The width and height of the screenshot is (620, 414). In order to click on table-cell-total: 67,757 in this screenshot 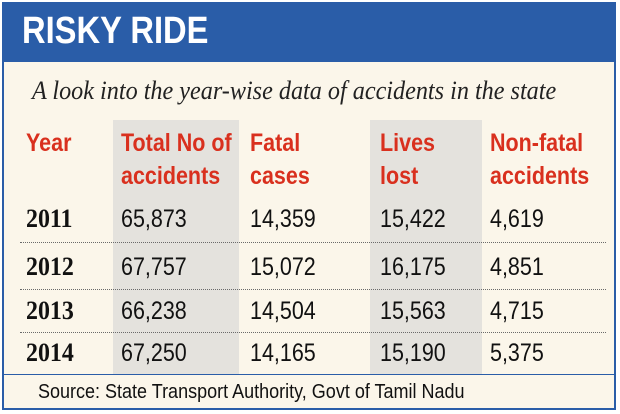, I will do `click(154, 267)`.